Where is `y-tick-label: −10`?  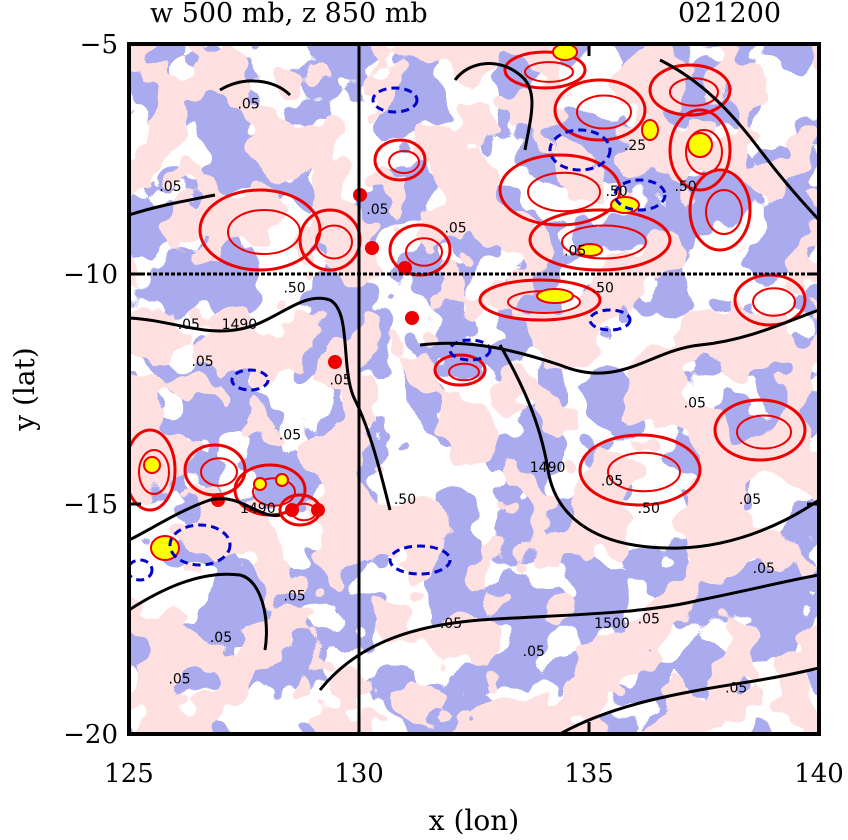 y-tick-label: −10 is located at coordinates (90, 275).